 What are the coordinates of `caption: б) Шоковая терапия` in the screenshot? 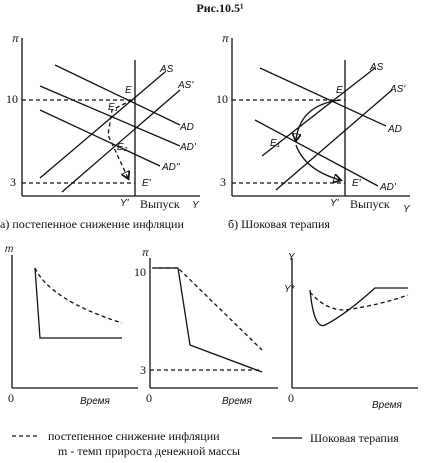 It's located at (279, 224).